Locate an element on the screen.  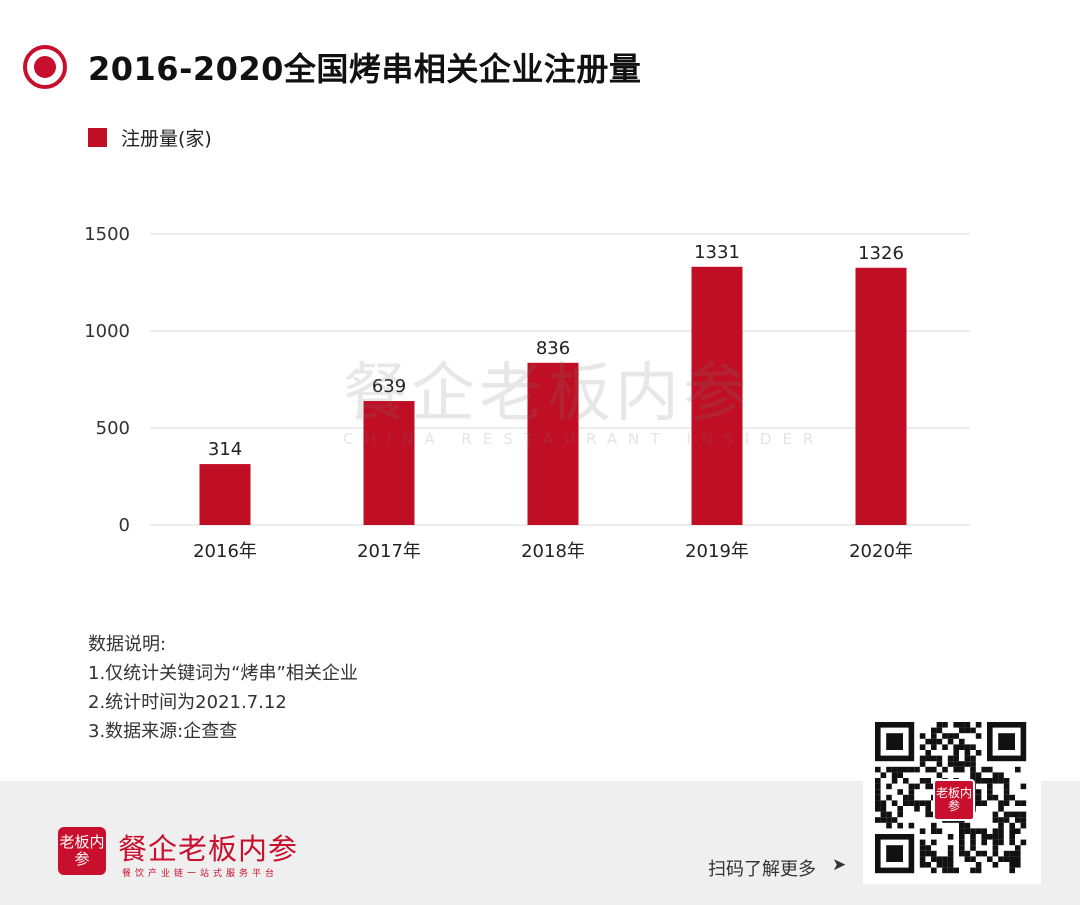
brand-name: 餐企老板内参 is located at coordinates (208, 849).